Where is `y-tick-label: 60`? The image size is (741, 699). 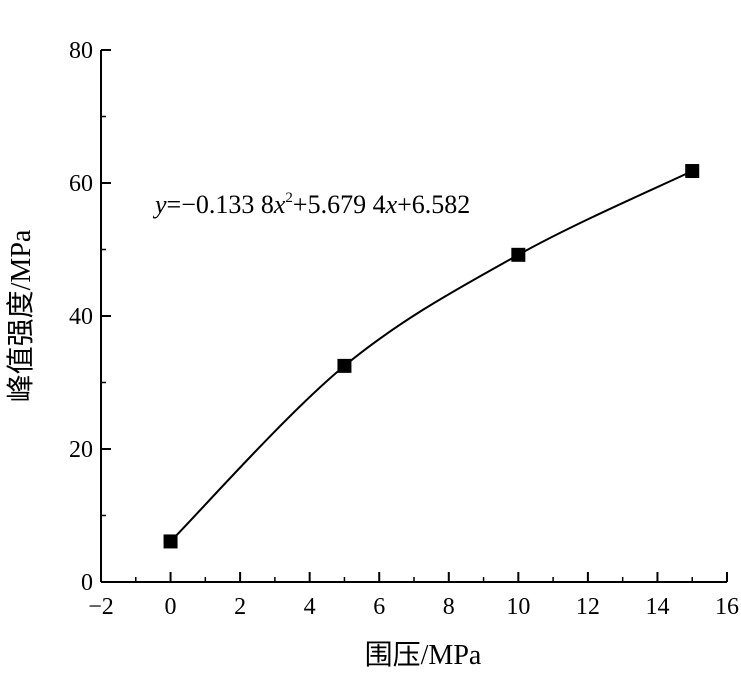
y-tick-label: 60 is located at coordinates (81, 184).